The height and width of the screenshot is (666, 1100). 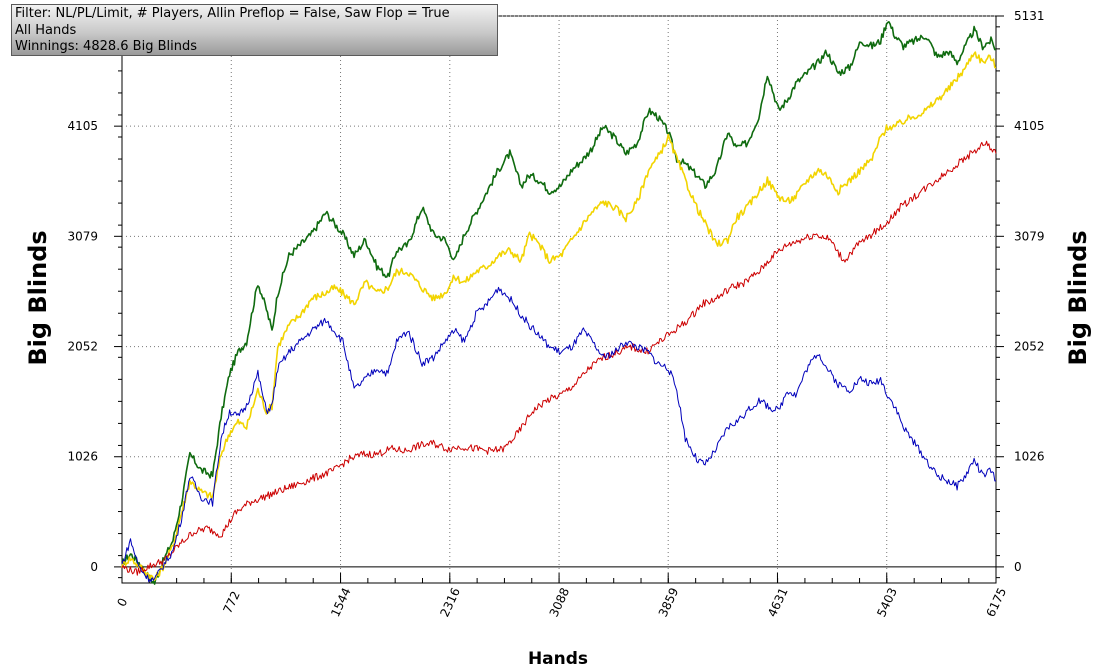 I want to click on y-tick-label-right: 2052, so click(x=1029, y=347).